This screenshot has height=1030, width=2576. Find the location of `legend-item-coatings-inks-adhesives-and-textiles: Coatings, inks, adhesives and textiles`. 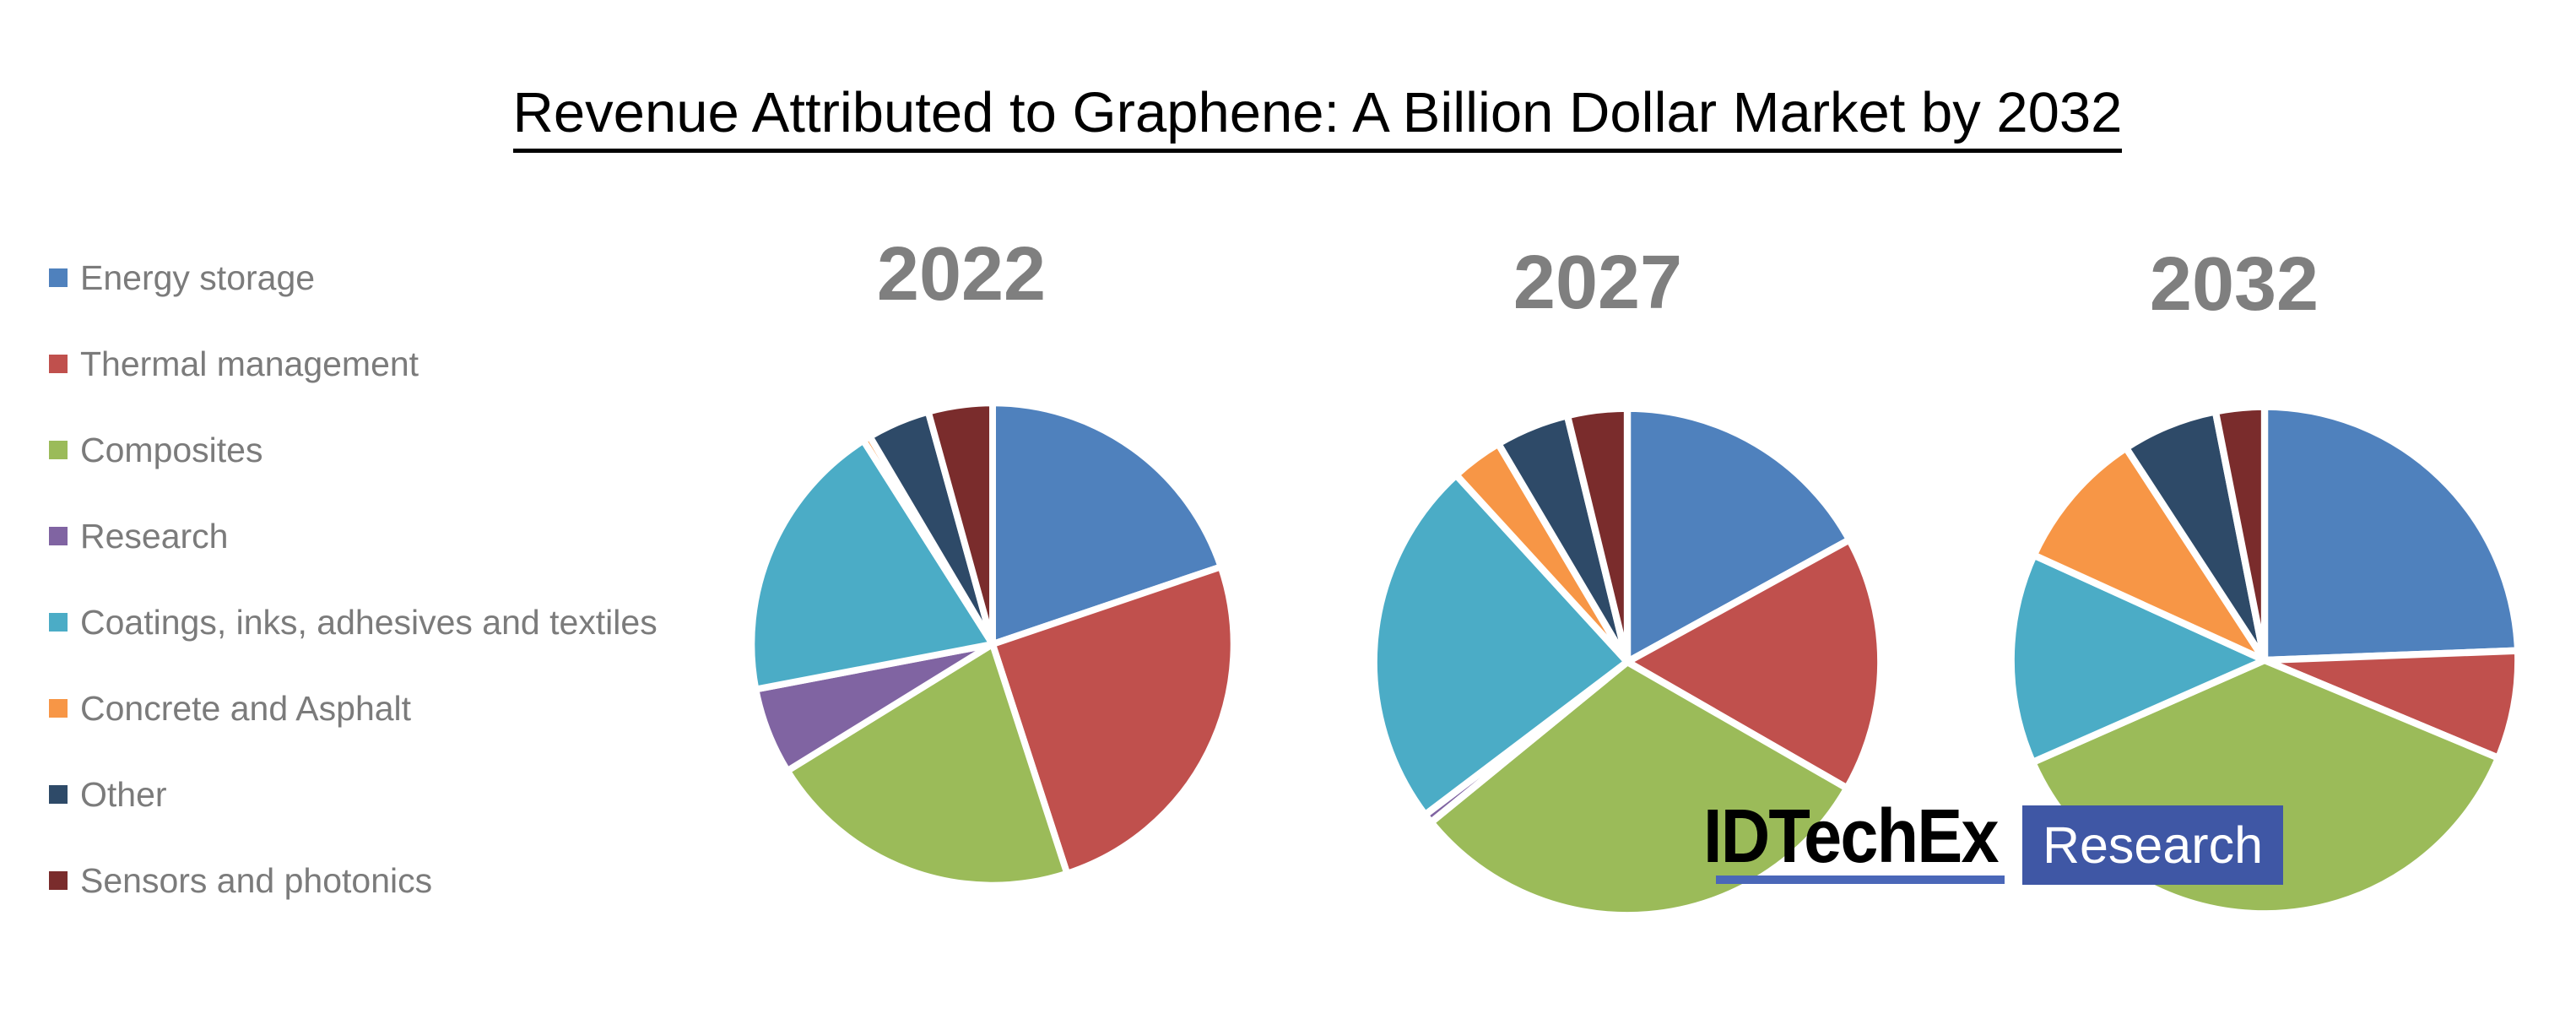

legend-item-coatings-inks-adhesives-and-textiles: Coatings, inks, adhesives and textiles is located at coordinates (386, 622).